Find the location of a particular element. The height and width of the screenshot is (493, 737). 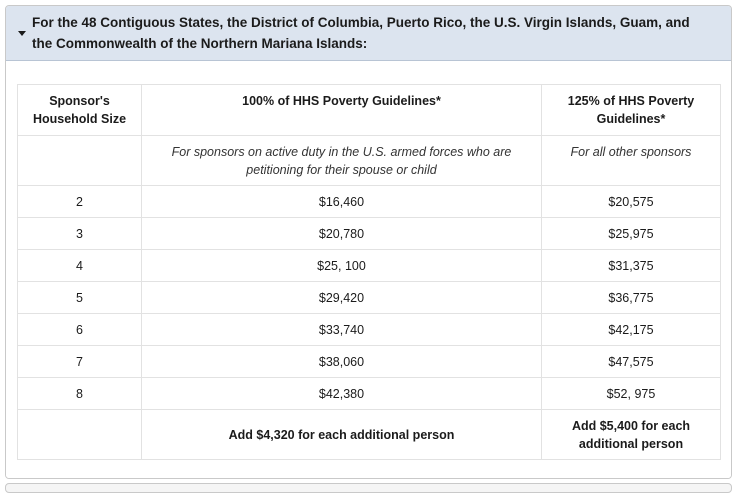

table-row: 5 $29,420 $36,775 is located at coordinates (369, 297).